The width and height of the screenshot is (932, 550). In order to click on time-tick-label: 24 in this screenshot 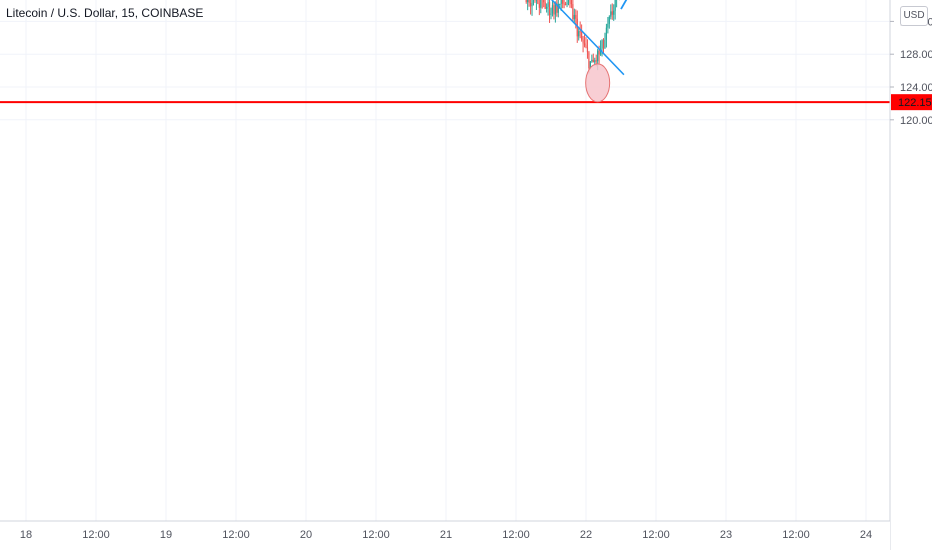, I will do `click(866, 535)`.